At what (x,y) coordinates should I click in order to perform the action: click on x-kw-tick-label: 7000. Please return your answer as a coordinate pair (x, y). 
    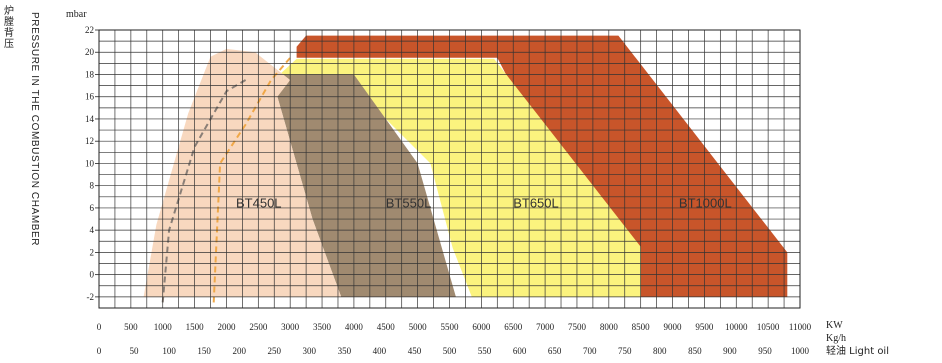
    Looking at the image, I should click on (545, 327).